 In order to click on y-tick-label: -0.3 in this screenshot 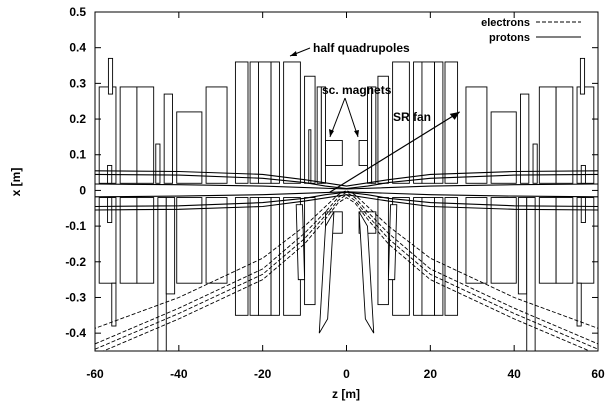, I will do `click(75, 297)`.